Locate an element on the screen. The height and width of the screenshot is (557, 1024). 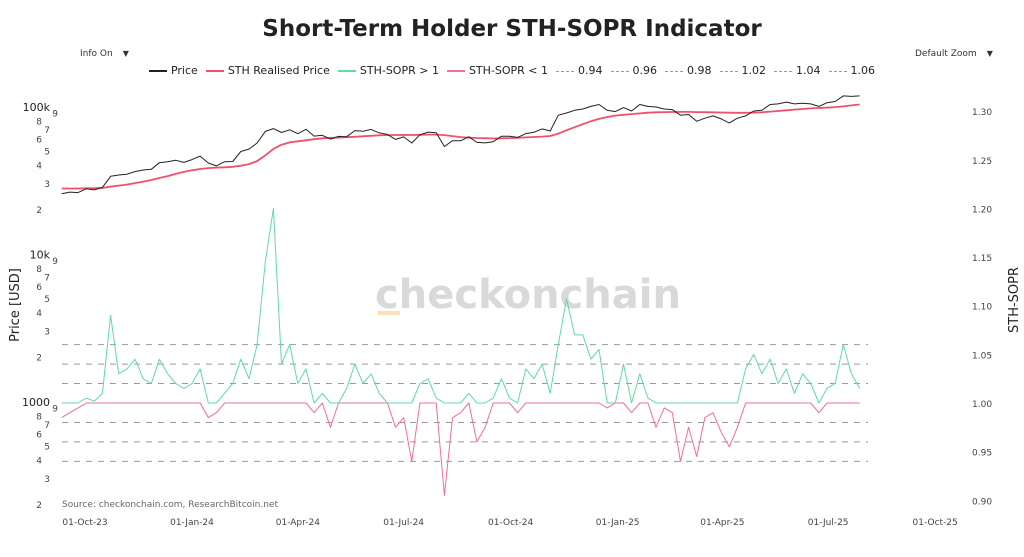
x-axis-tick: 01-Apr-24 is located at coordinates (298, 523).